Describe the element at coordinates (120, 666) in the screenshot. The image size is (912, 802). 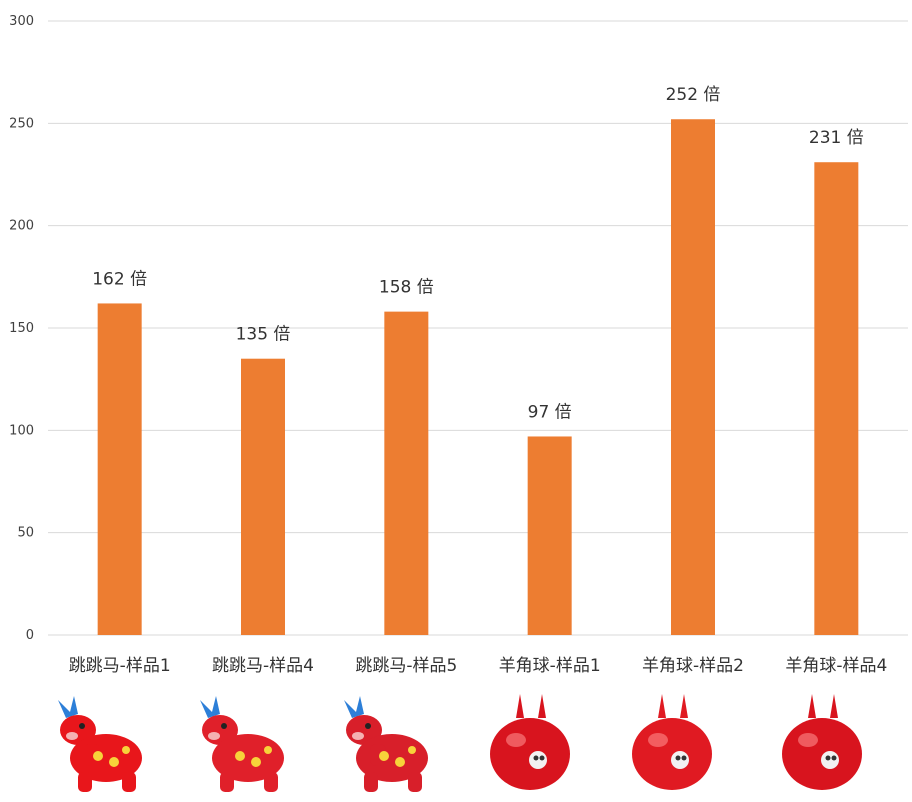
I see `category-label: 跳跳马-样品1` at that location.